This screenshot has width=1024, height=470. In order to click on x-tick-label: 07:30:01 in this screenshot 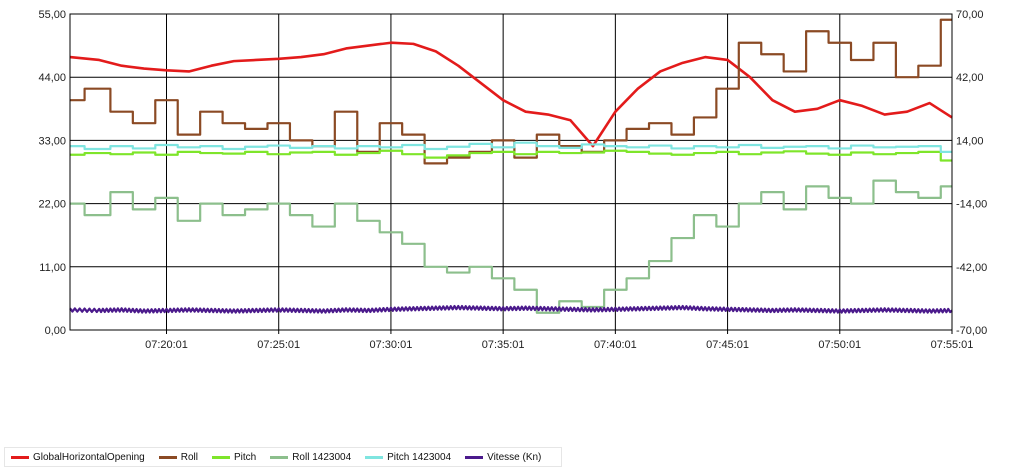, I will do `click(391, 345)`.